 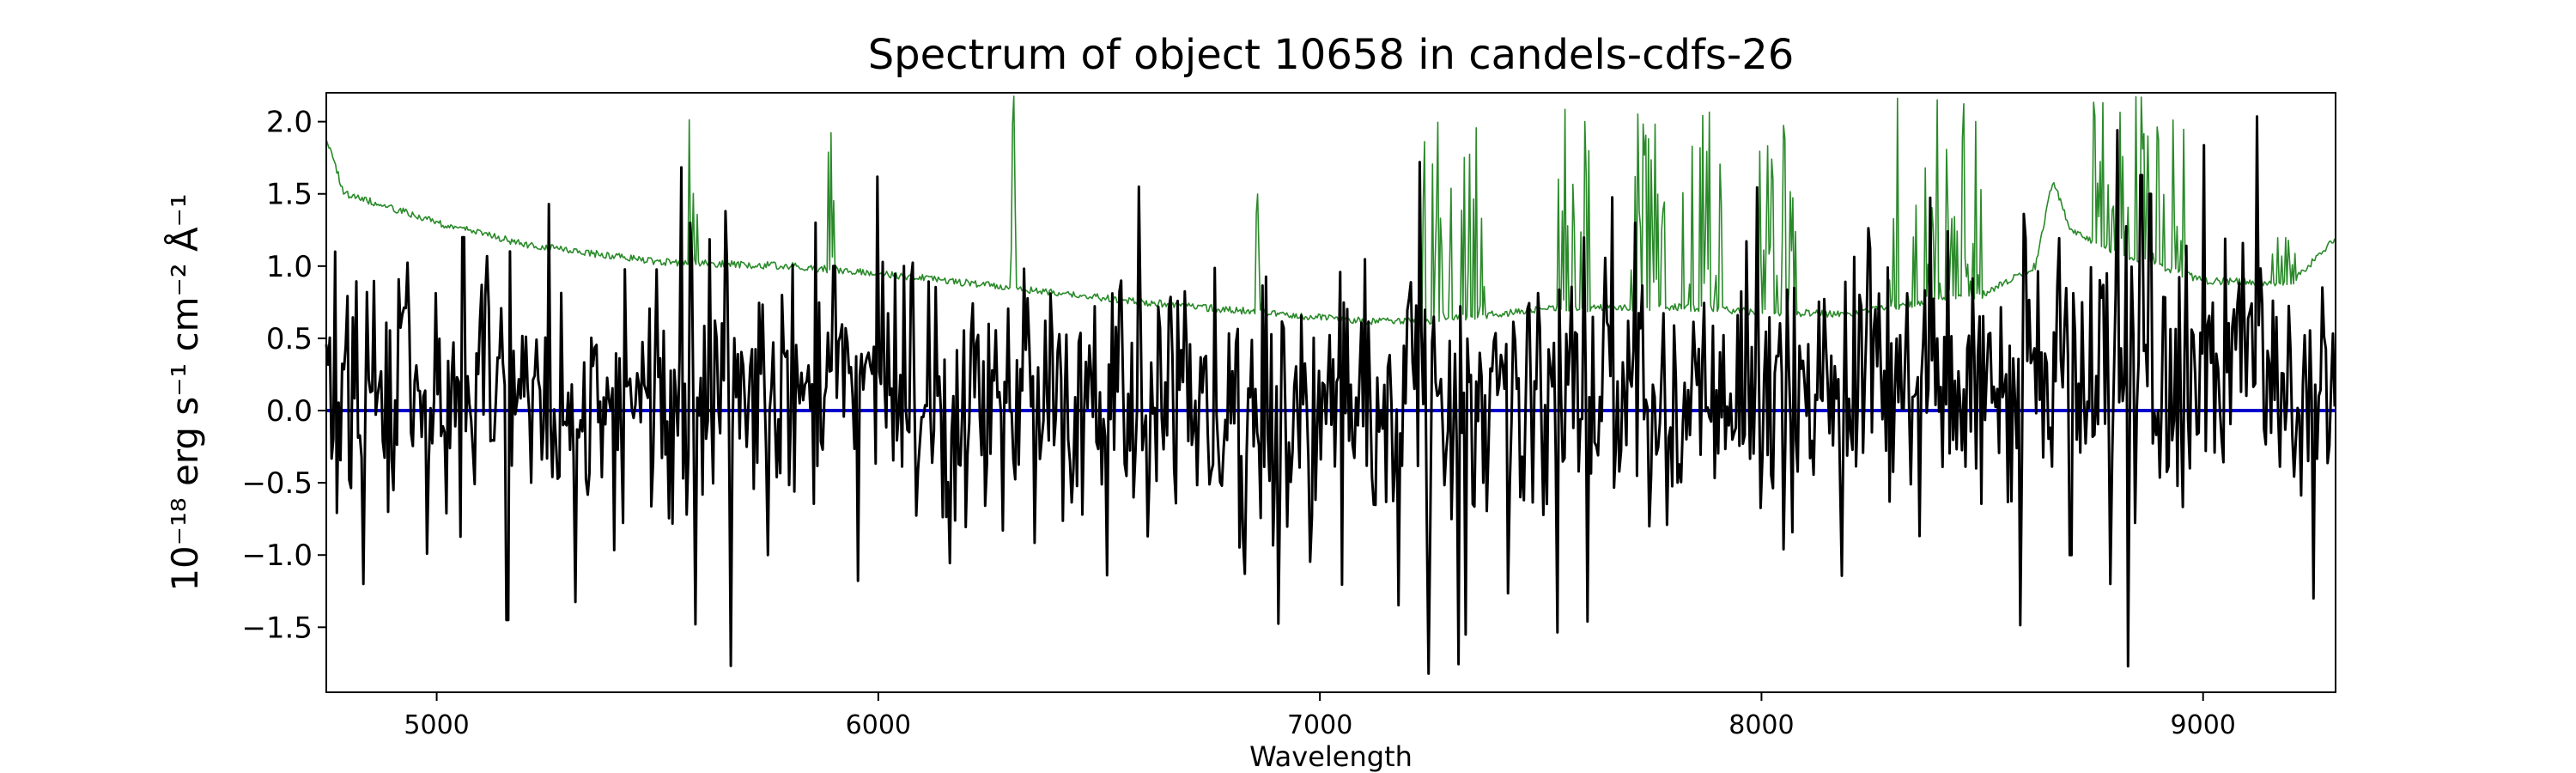 I want to click on y-tick-label: −1.0, so click(x=277, y=556).